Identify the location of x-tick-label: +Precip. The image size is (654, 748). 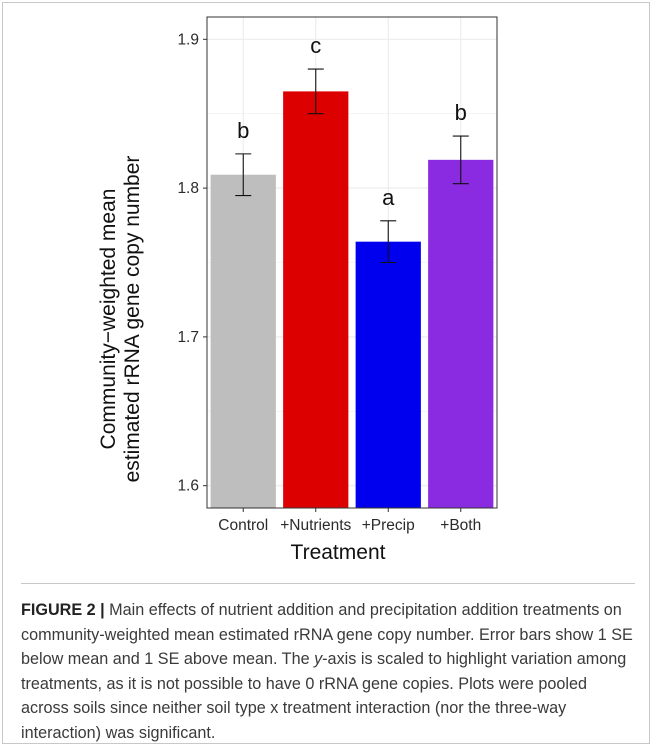
(388, 525).